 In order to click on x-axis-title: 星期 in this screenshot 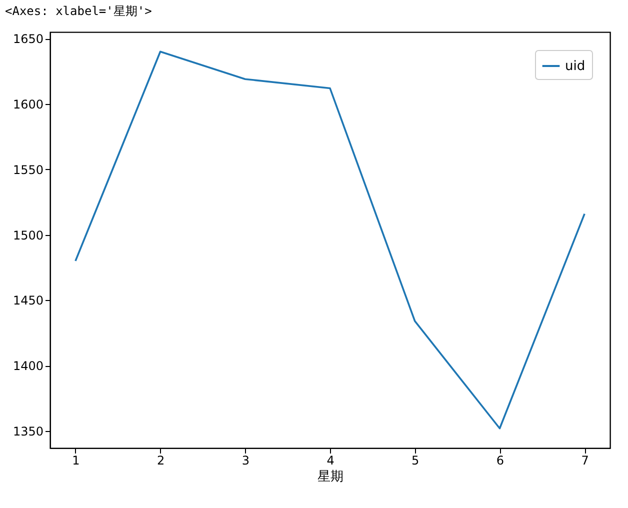, I will do `click(331, 477)`.